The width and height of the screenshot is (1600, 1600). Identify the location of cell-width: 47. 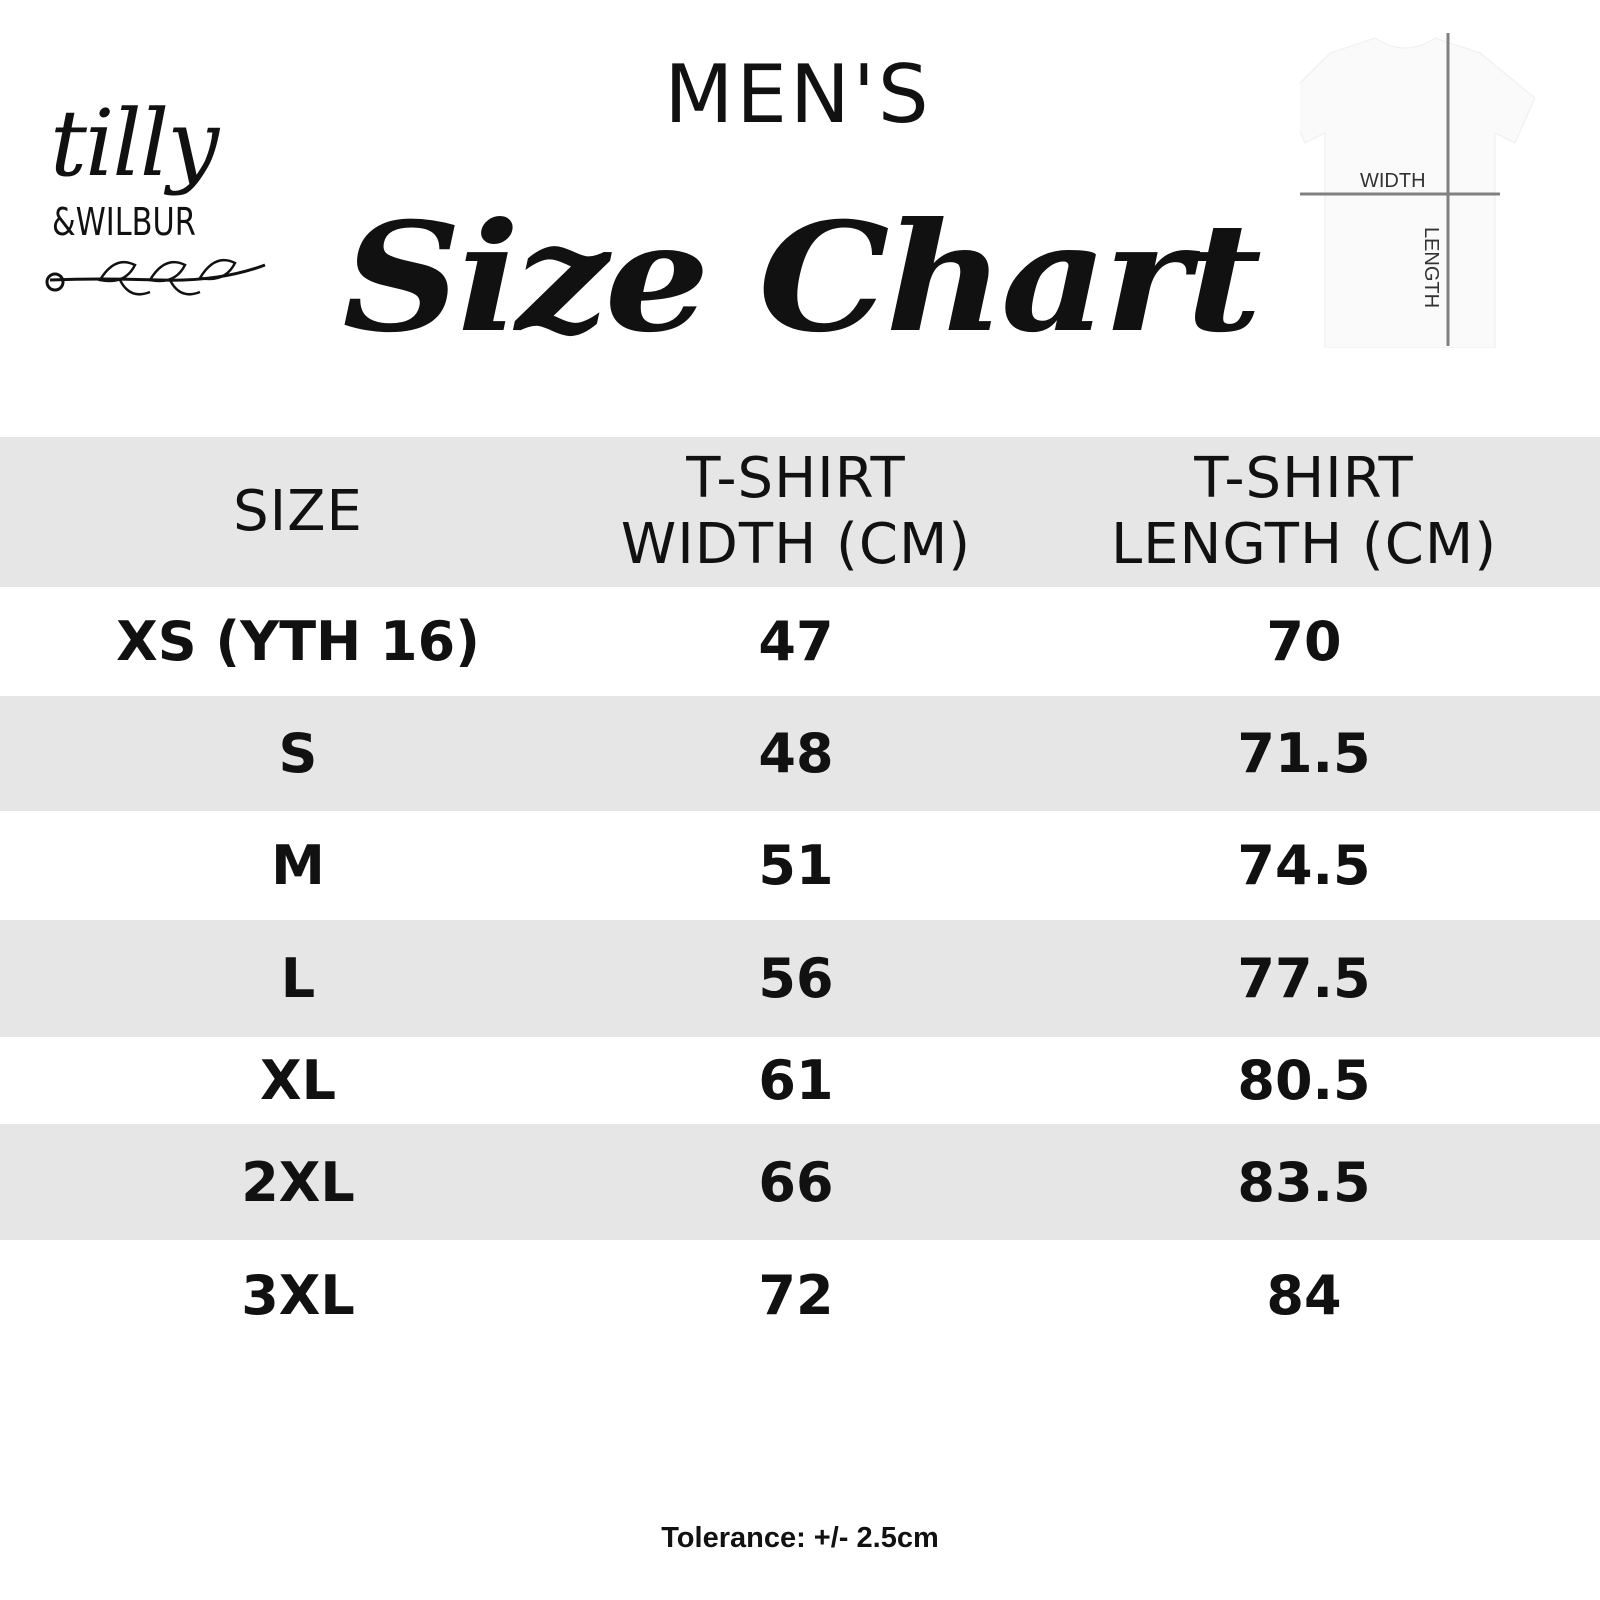
(796, 641).